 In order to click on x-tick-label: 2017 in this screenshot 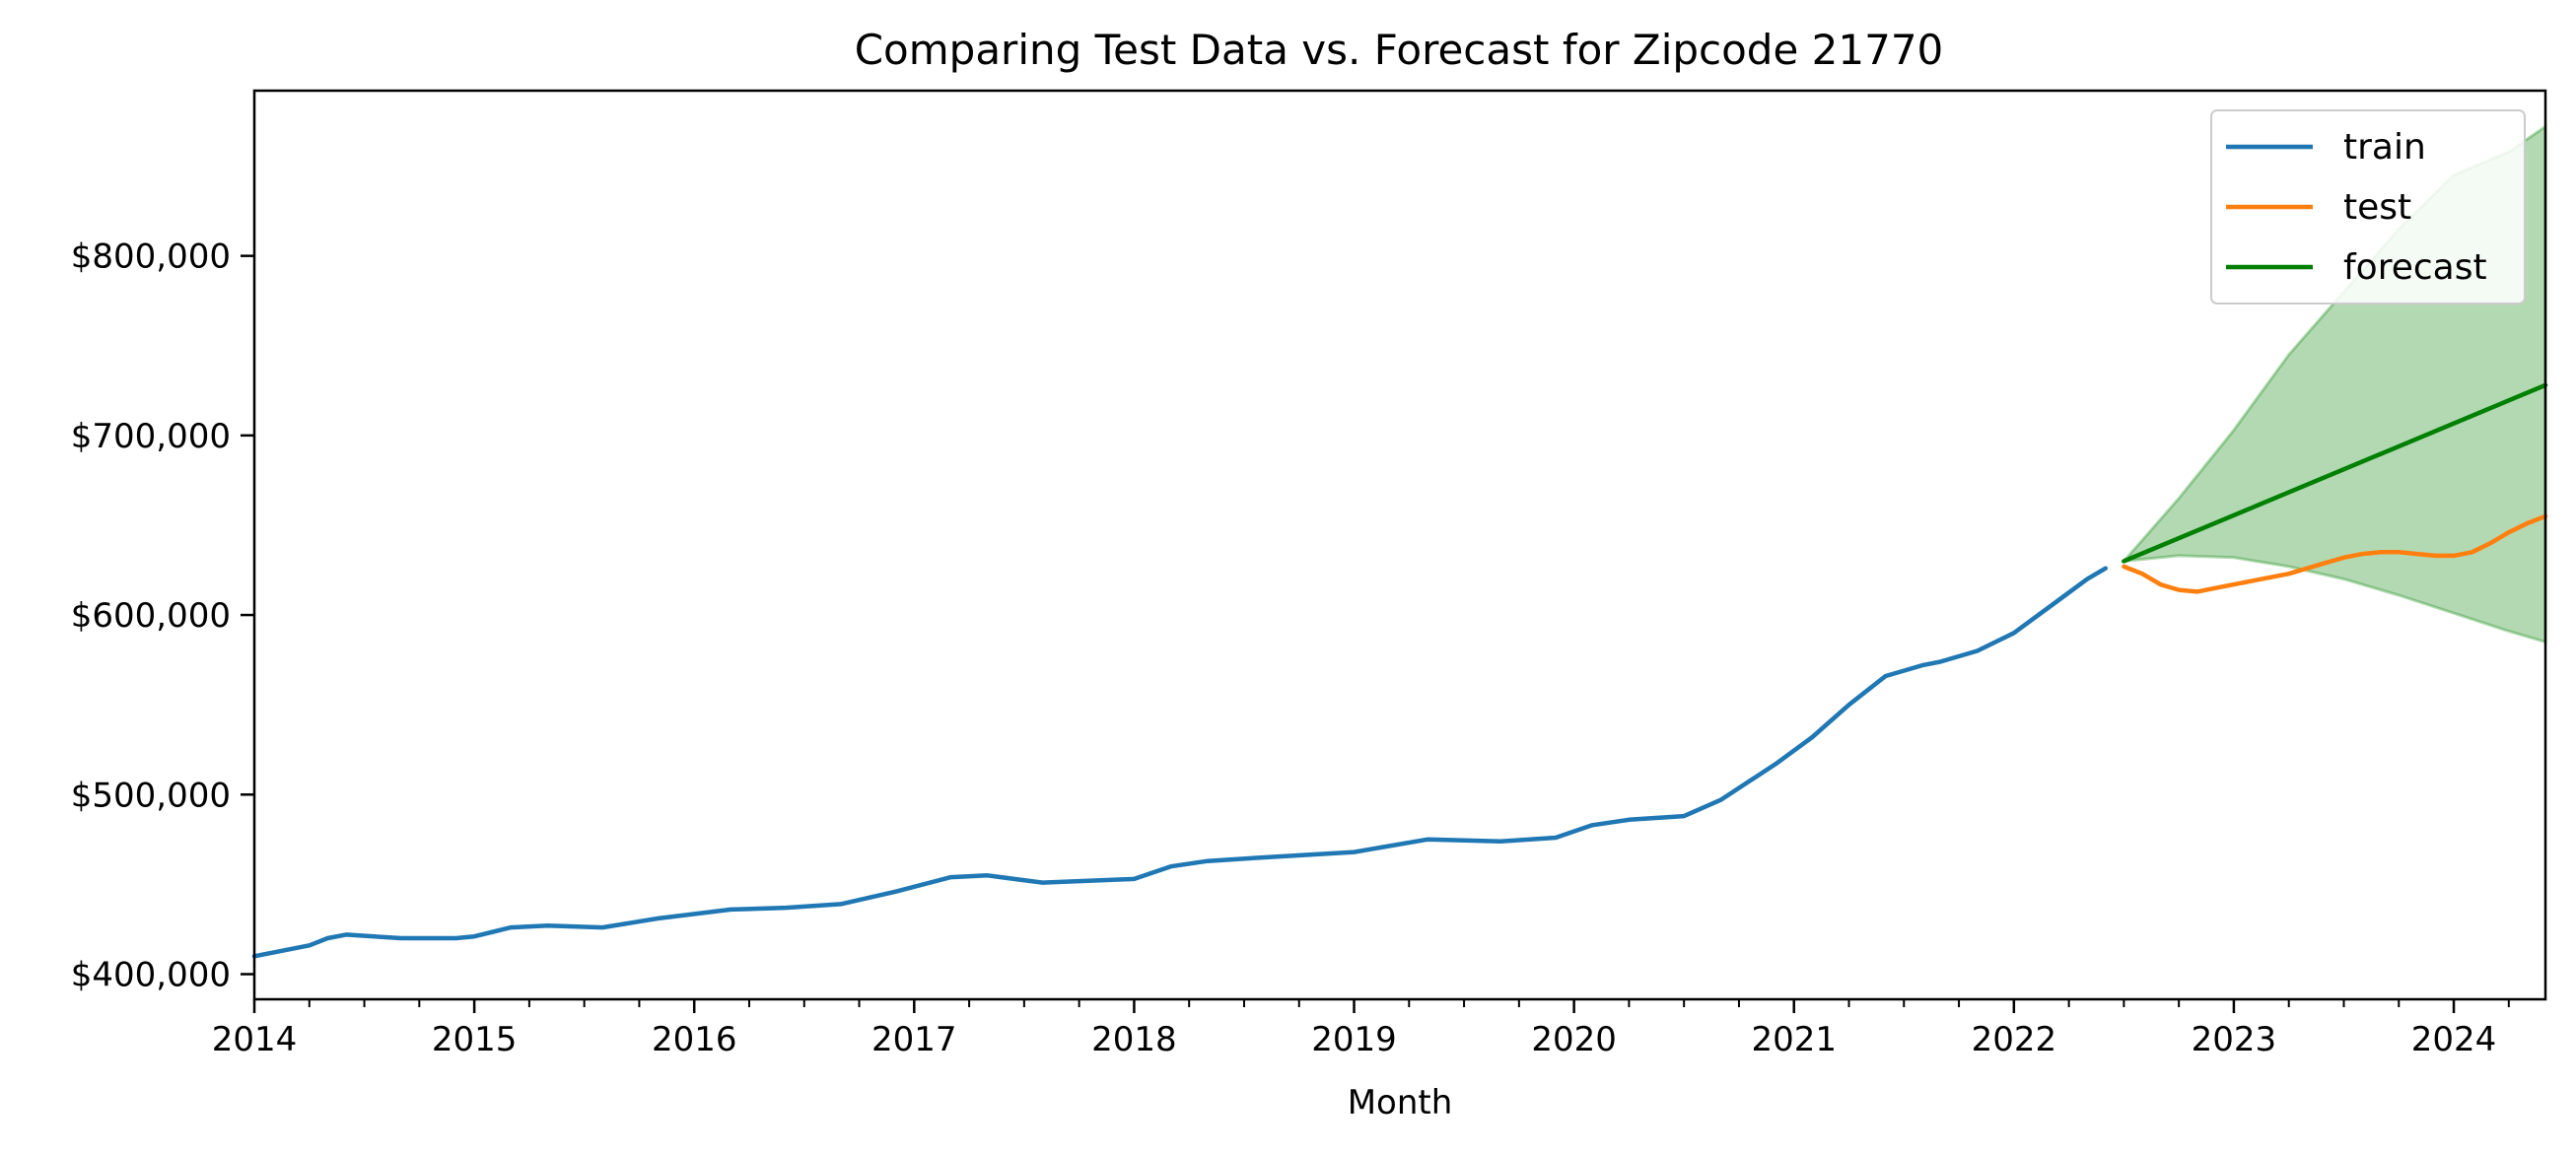, I will do `click(914, 1039)`.